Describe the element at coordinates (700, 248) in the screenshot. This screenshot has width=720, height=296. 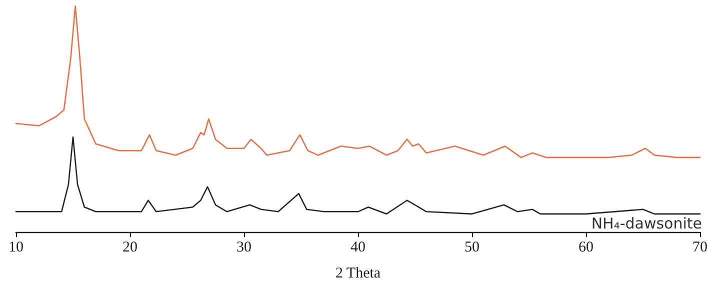
I see `x-tick-label: 70` at that location.